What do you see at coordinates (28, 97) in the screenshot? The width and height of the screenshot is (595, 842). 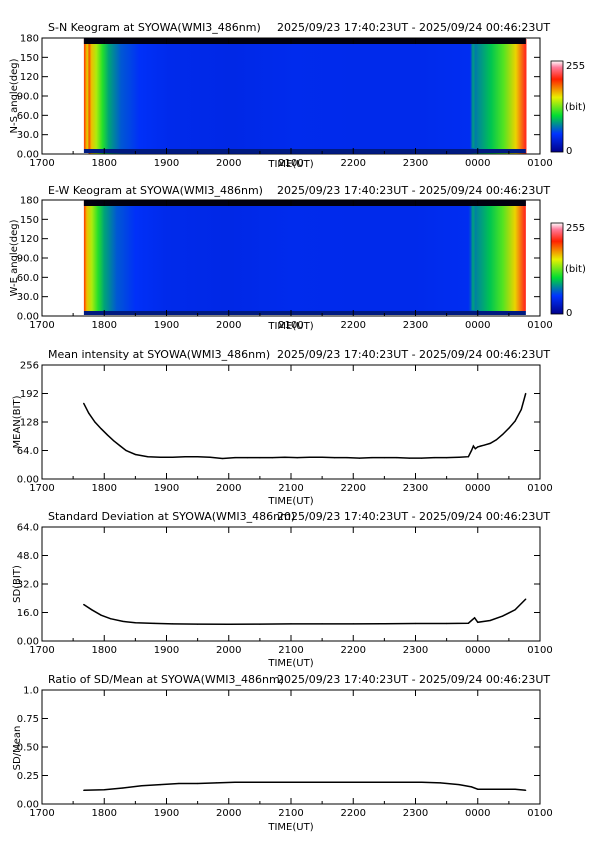 I see `y-tick-label: 90.0` at bounding box center [28, 97].